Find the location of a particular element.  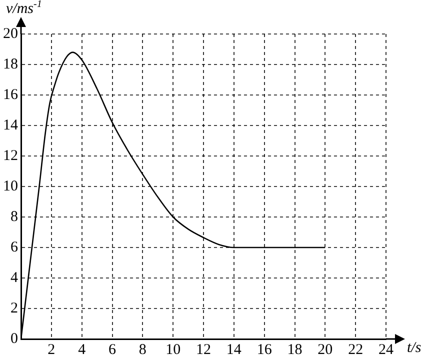

y-tick-label: 18 is located at coordinates (10, 64).